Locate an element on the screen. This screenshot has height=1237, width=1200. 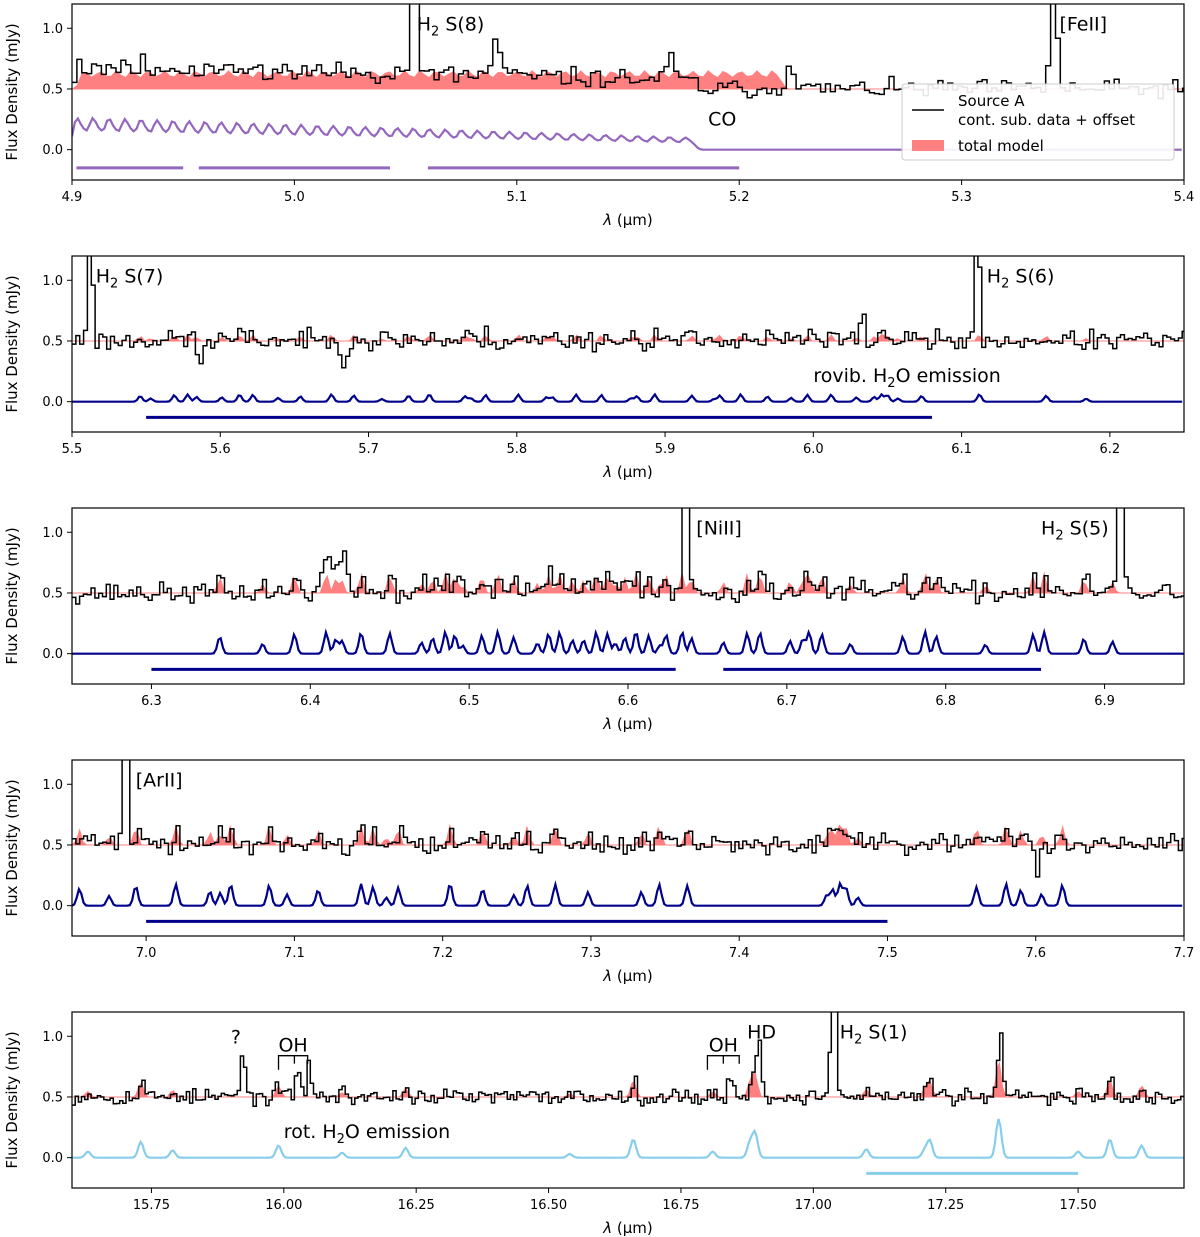
x-tick-label: 5.9 is located at coordinates (665, 449).